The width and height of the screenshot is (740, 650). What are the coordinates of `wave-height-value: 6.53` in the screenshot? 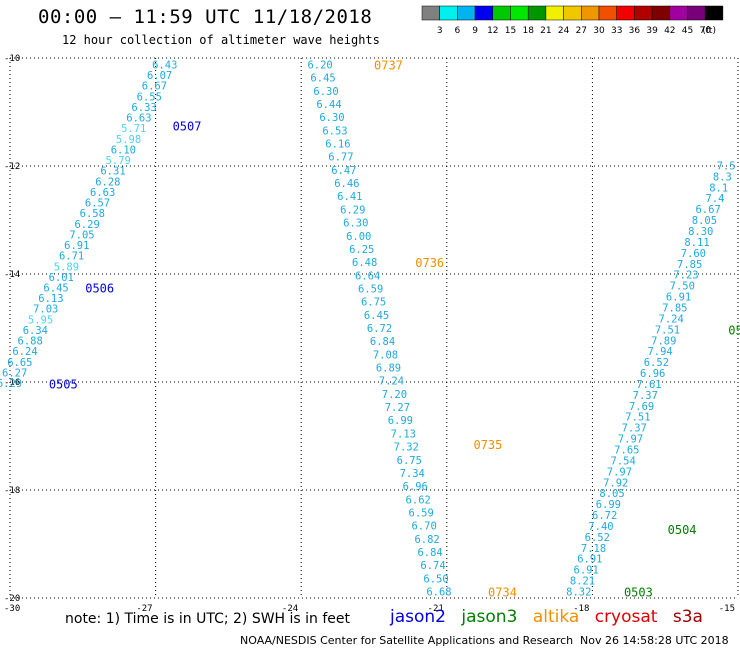 It's located at (334, 131).